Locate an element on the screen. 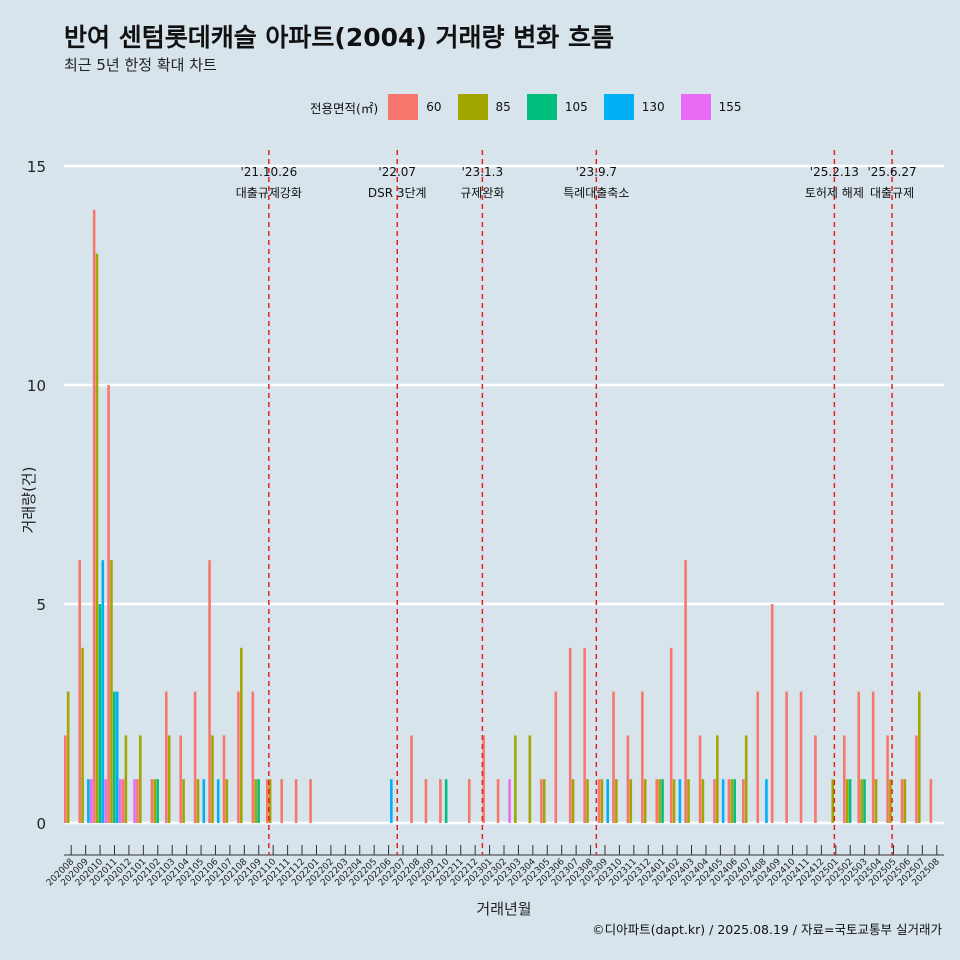 The width and height of the screenshot is (960, 960). event-date-label: '25.6.27 is located at coordinates (892, 172).